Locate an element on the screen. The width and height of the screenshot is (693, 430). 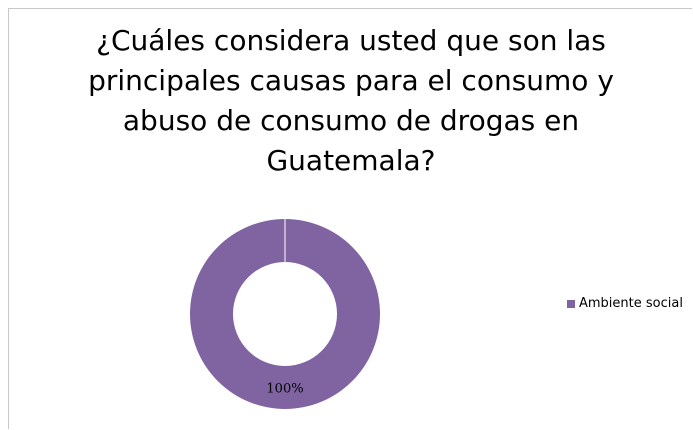
legend-swatch-ambiente-social is located at coordinates (571, 303).